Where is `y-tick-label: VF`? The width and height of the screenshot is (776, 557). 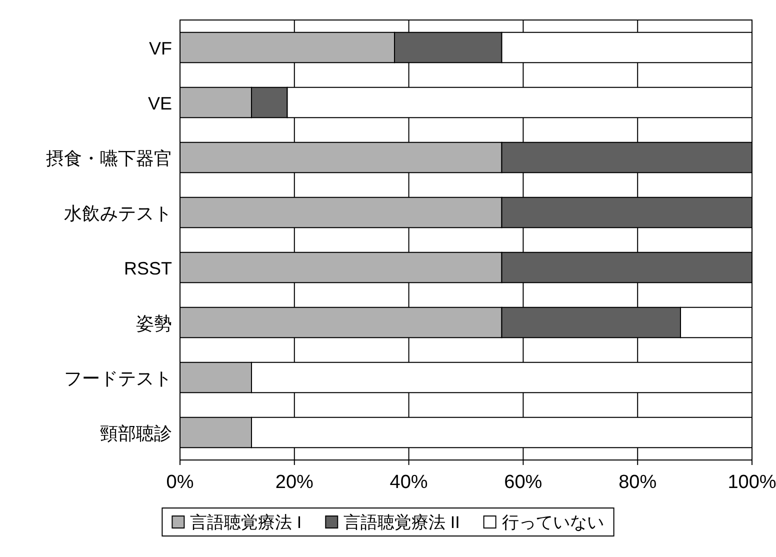 y-tick-label: VF is located at coordinates (160, 48).